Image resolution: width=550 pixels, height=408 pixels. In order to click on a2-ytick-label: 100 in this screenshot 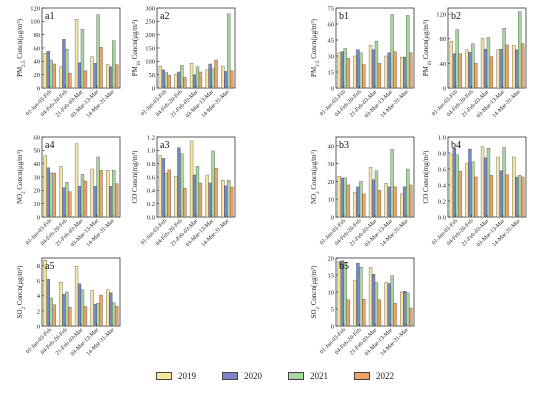, I will do `click(150, 62)`.